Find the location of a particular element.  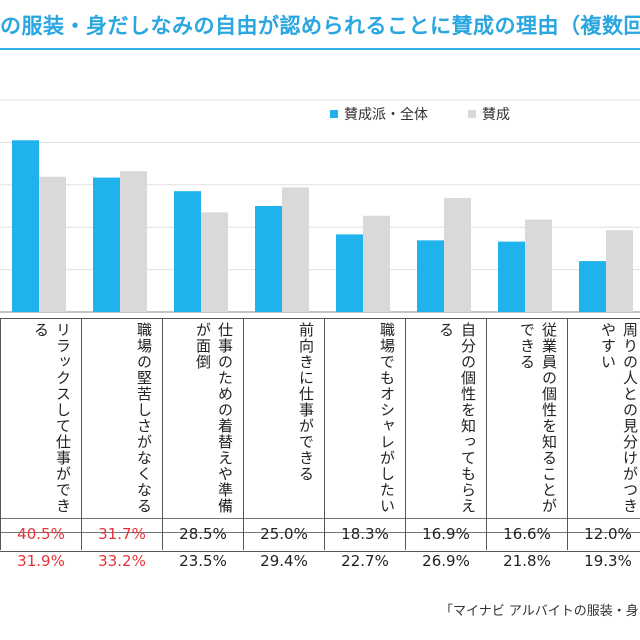

legend: 賛成派・全体 賛成 is located at coordinates (420, 114).